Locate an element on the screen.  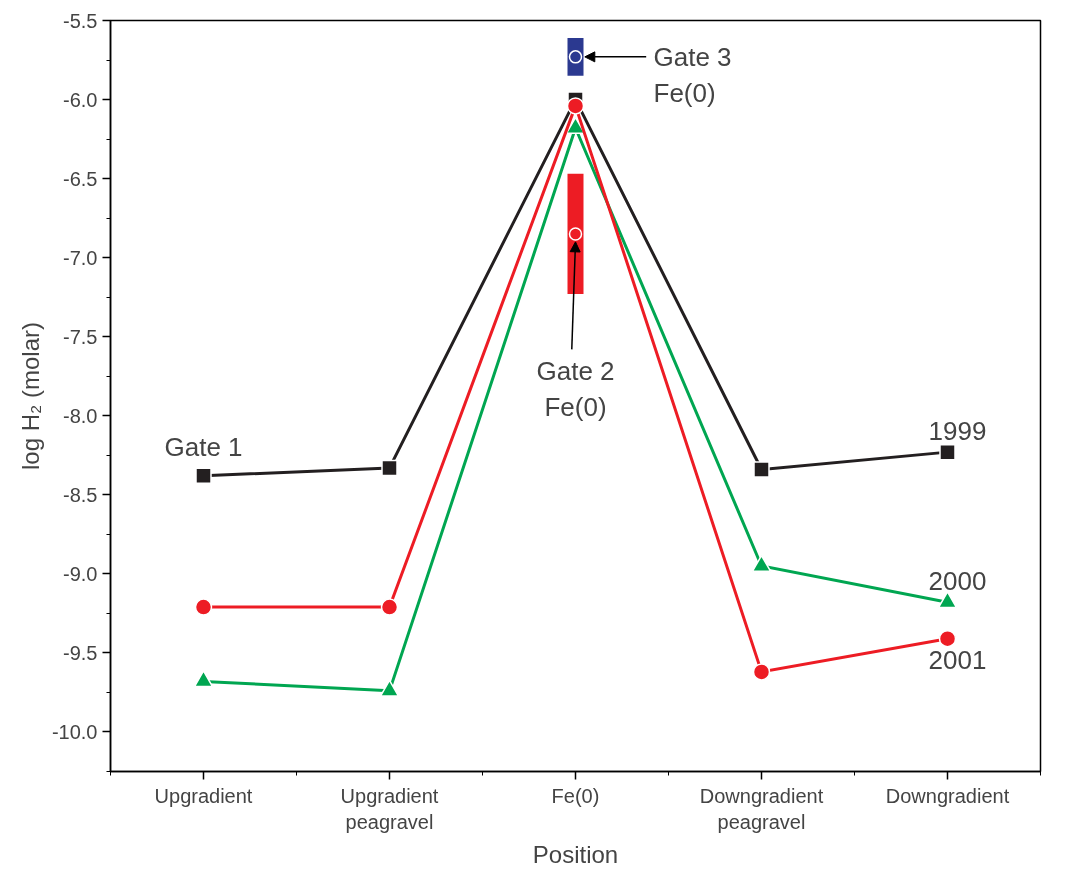
annotation: Gate 1 is located at coordinates (203, 446).